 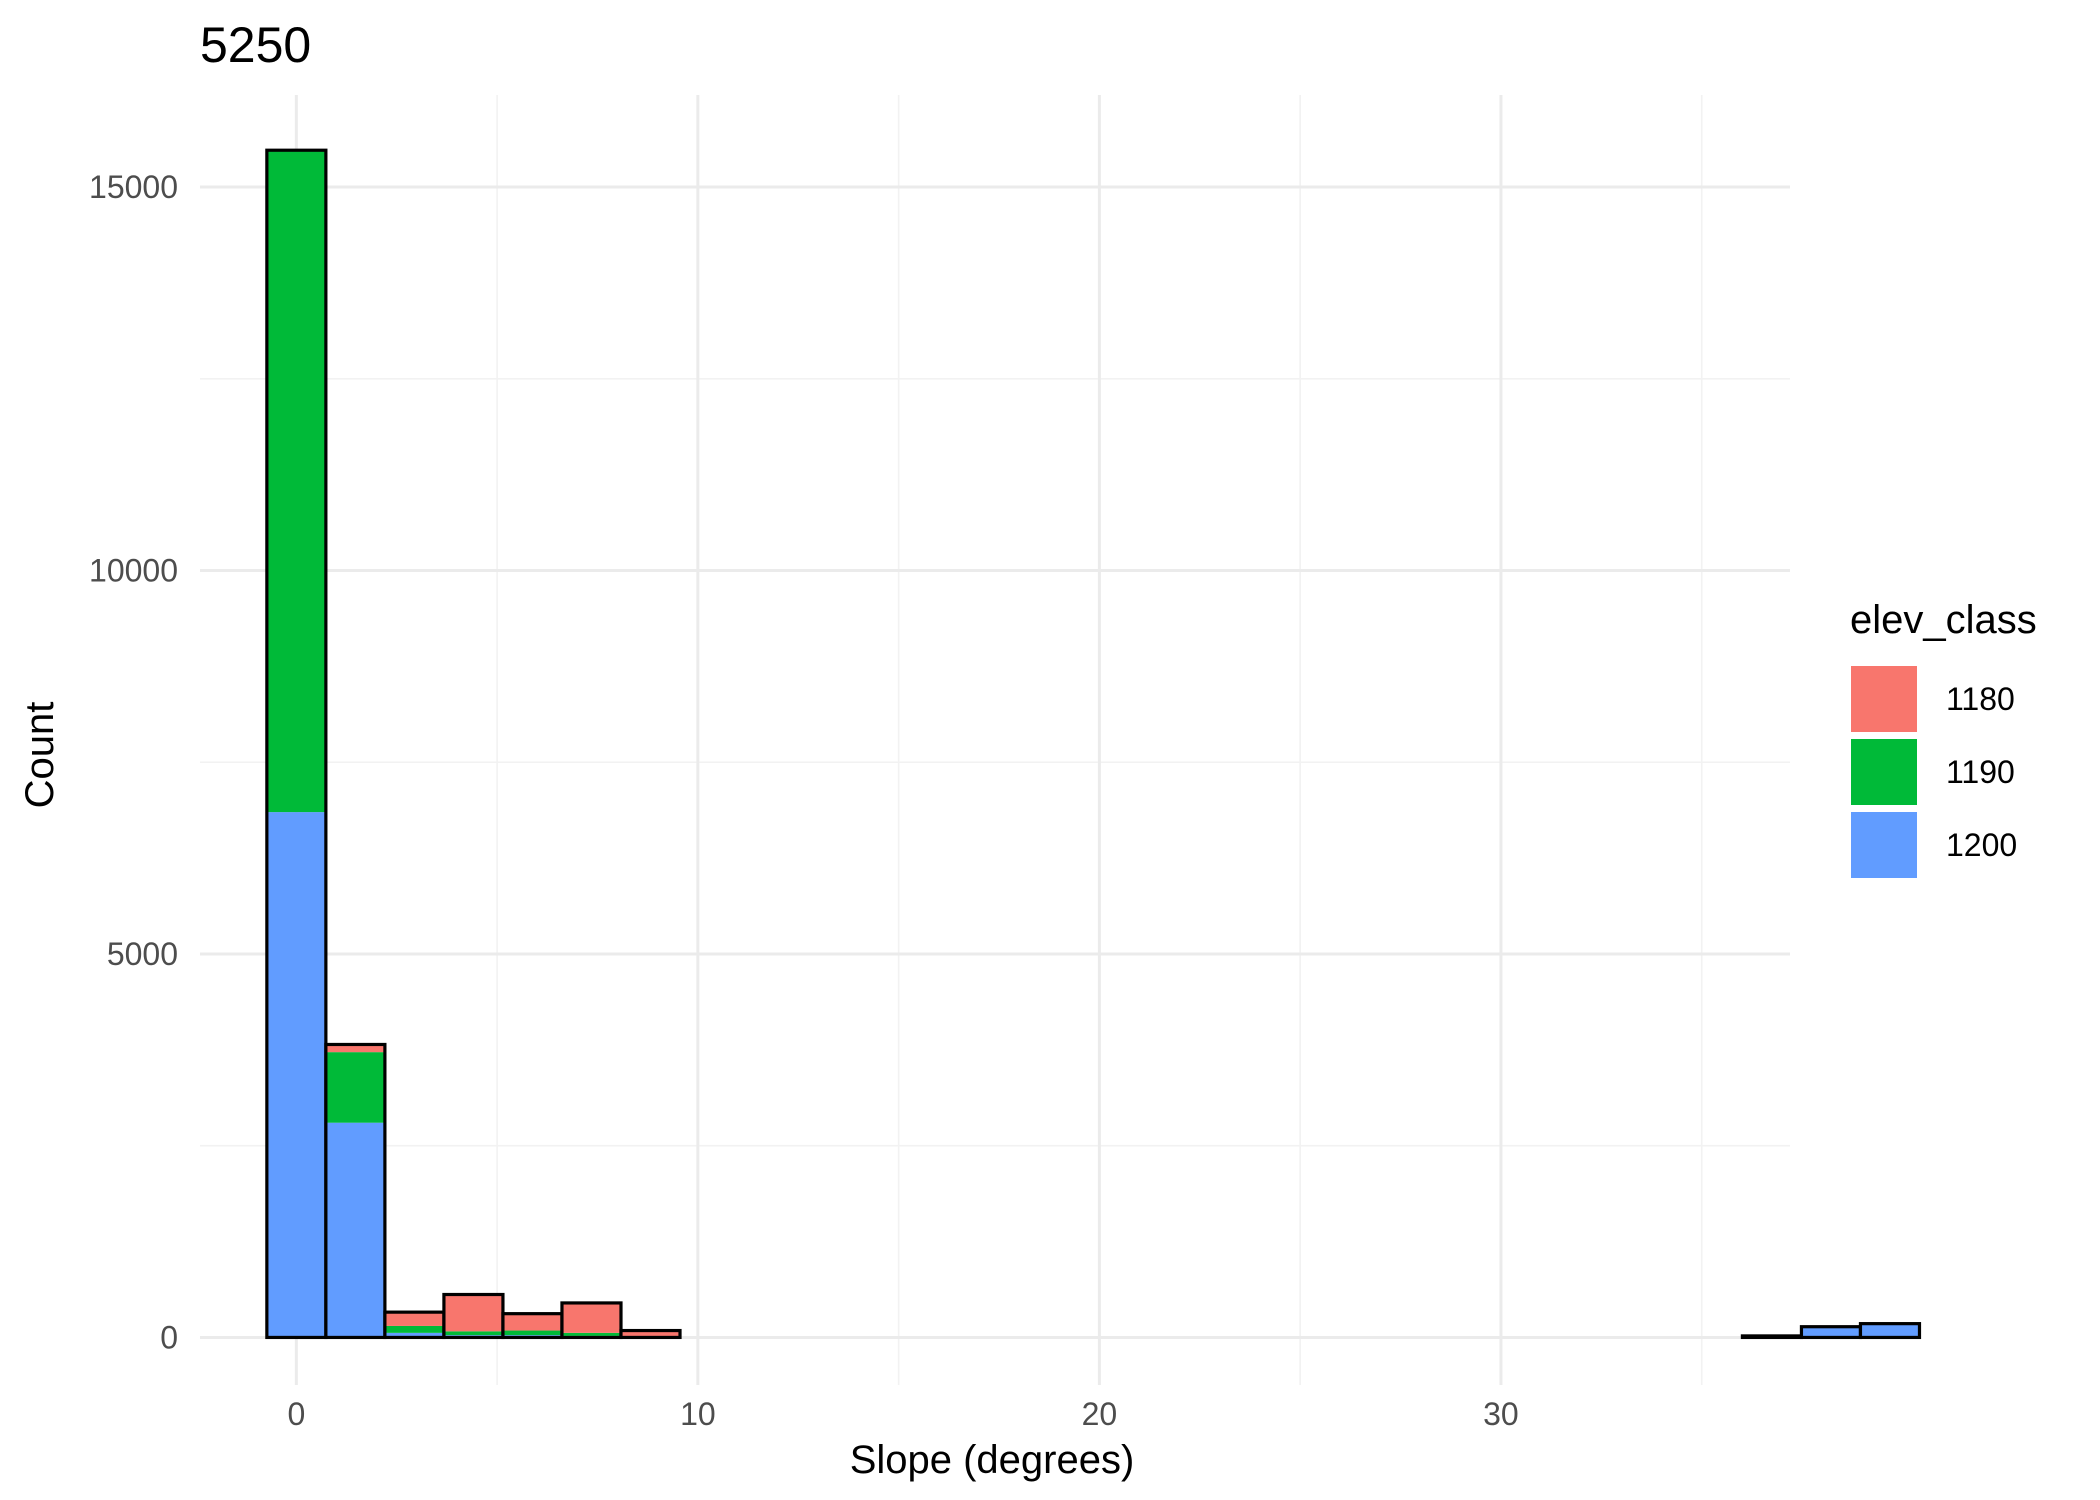 I want to click on legend-label-1190: 1190, so click(x=1980, y=772).